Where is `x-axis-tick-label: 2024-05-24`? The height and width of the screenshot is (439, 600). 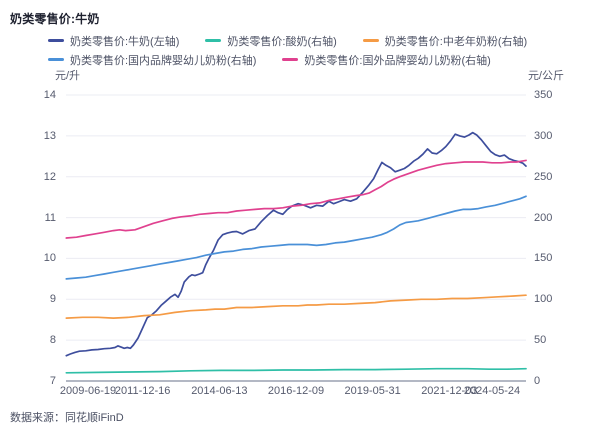 x-axis-tick-label: 2024-05-24 is located at coordinates (492, 391).